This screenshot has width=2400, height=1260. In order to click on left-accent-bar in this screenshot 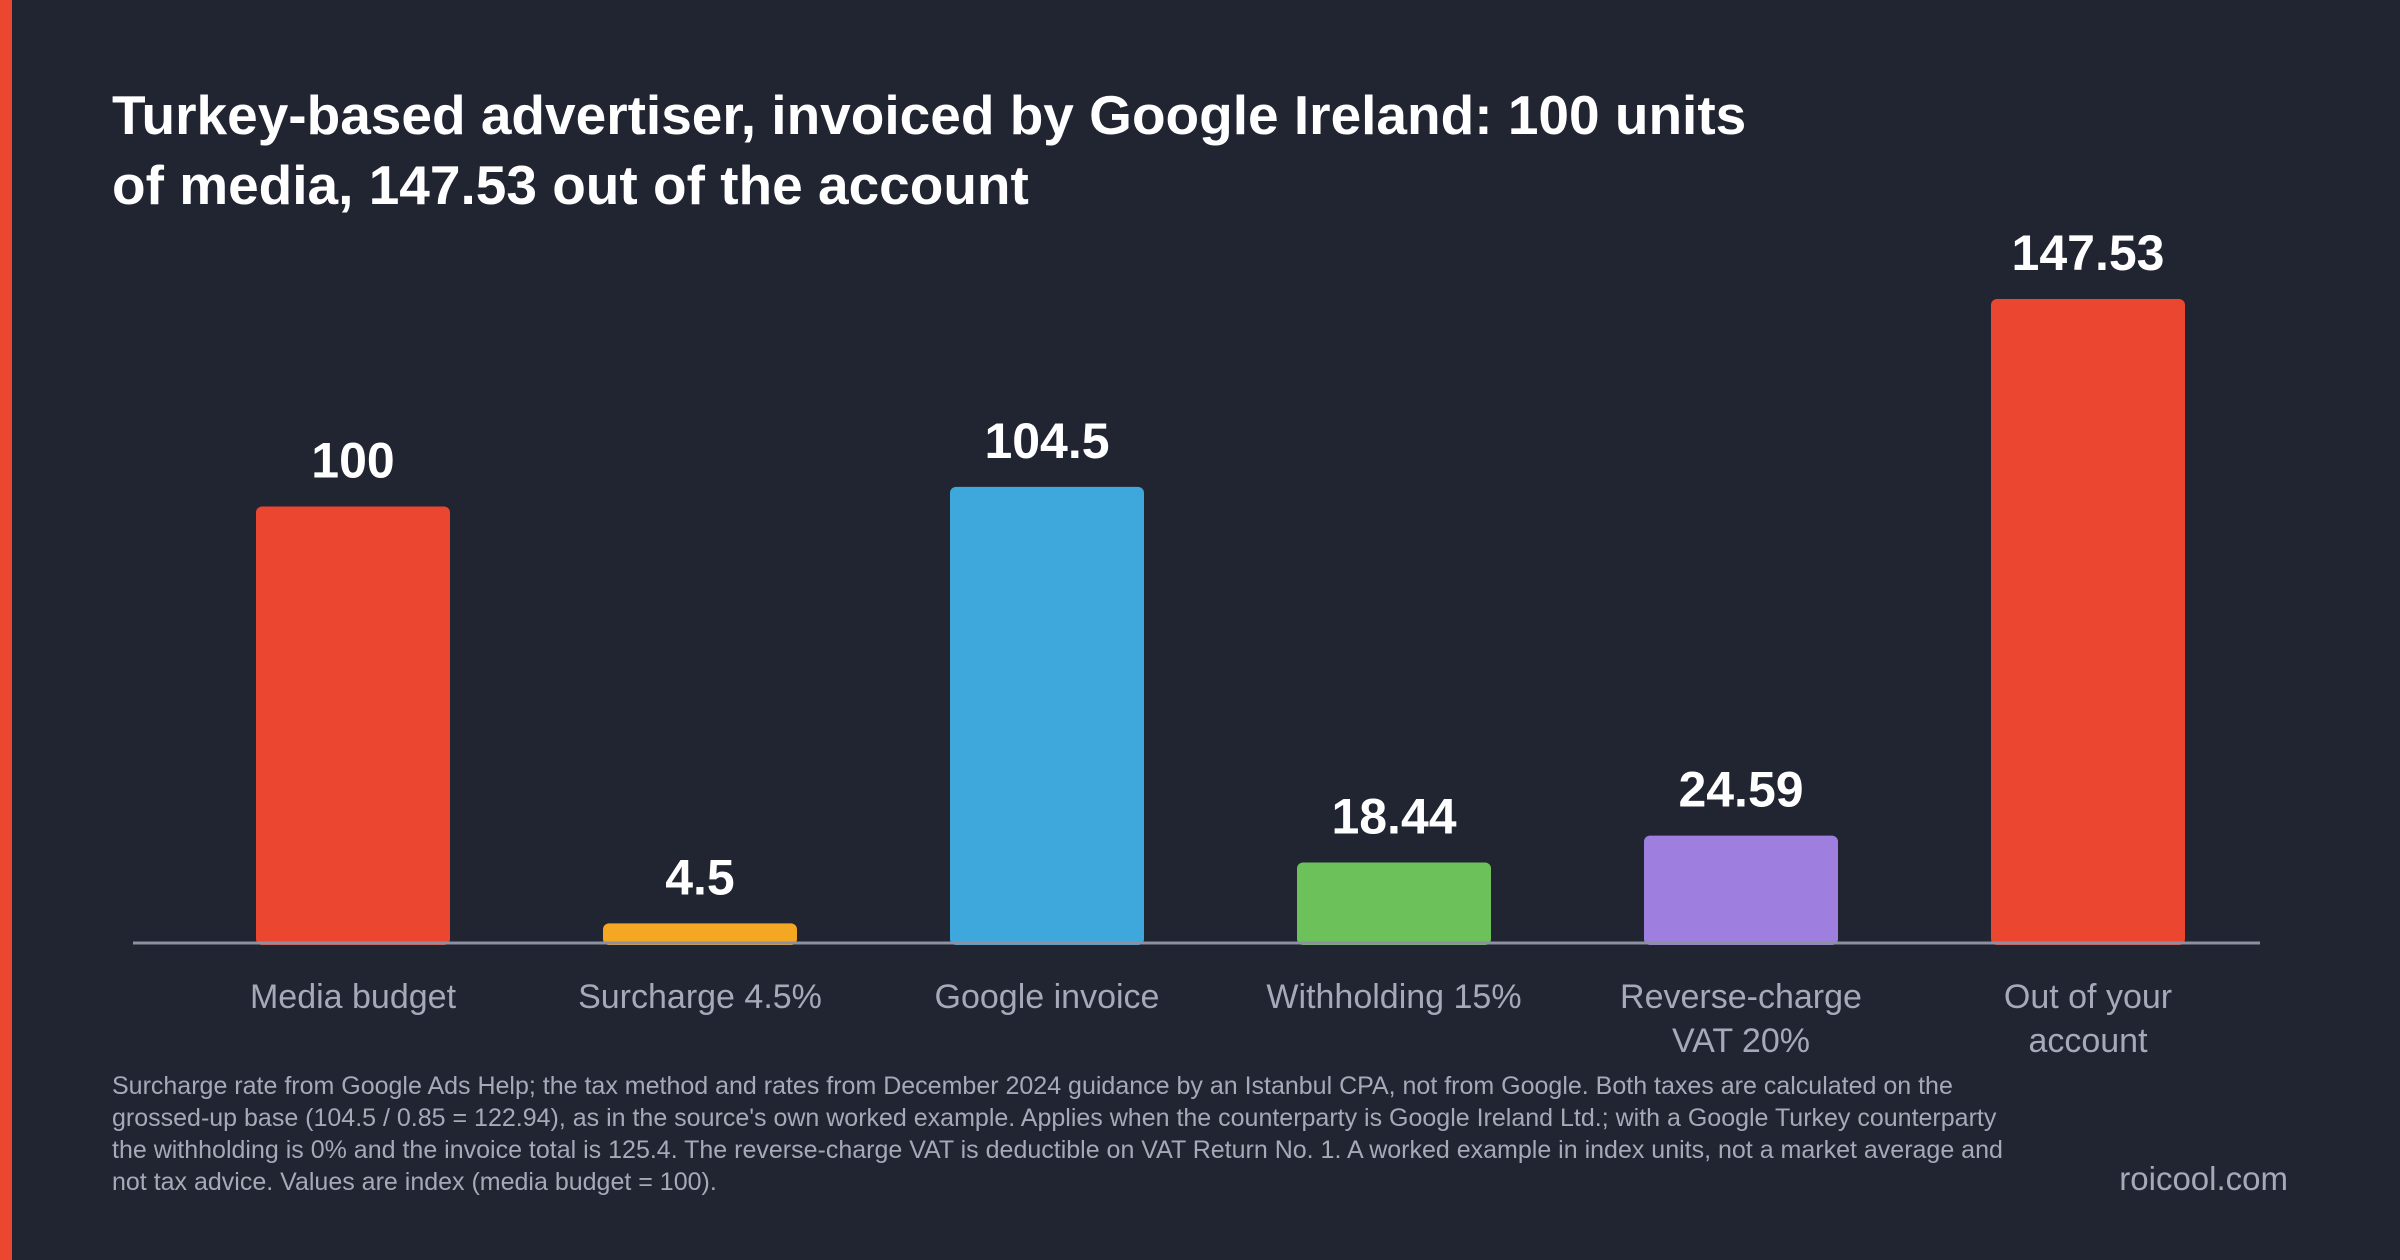, I will do `click(6, 630)`.